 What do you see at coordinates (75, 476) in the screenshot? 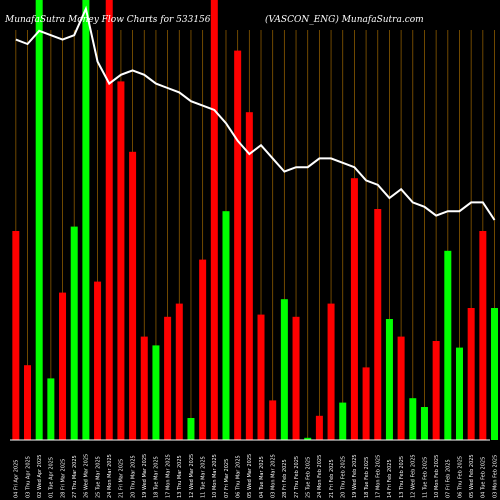
I see `x-tick-label: 27 Thu Mar 2025` at bounding box center [75, 476].